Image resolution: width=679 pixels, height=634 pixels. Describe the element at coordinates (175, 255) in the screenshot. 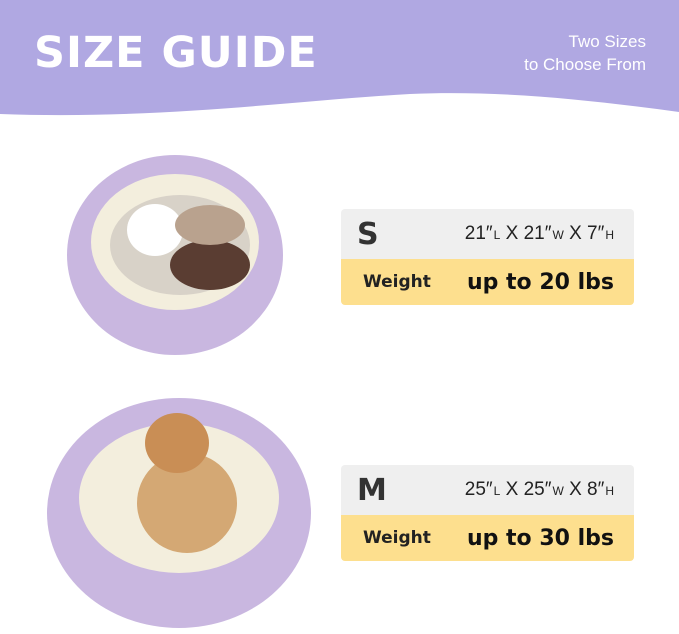

I see `small-bed-with-cat-image` at that location.